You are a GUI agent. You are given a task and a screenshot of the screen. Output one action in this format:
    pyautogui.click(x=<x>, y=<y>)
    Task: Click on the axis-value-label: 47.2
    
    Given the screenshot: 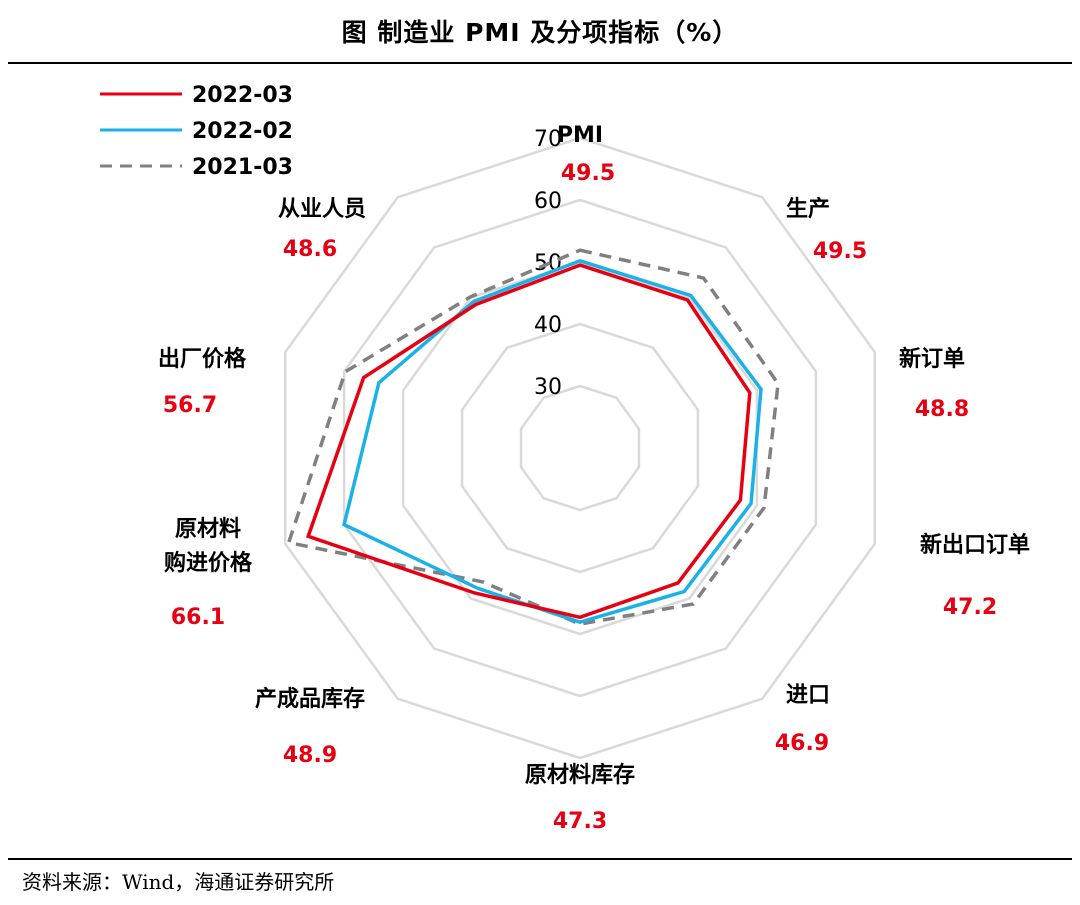 What is the action you would take?
    pyautogui.click(x=970, y=607)
    